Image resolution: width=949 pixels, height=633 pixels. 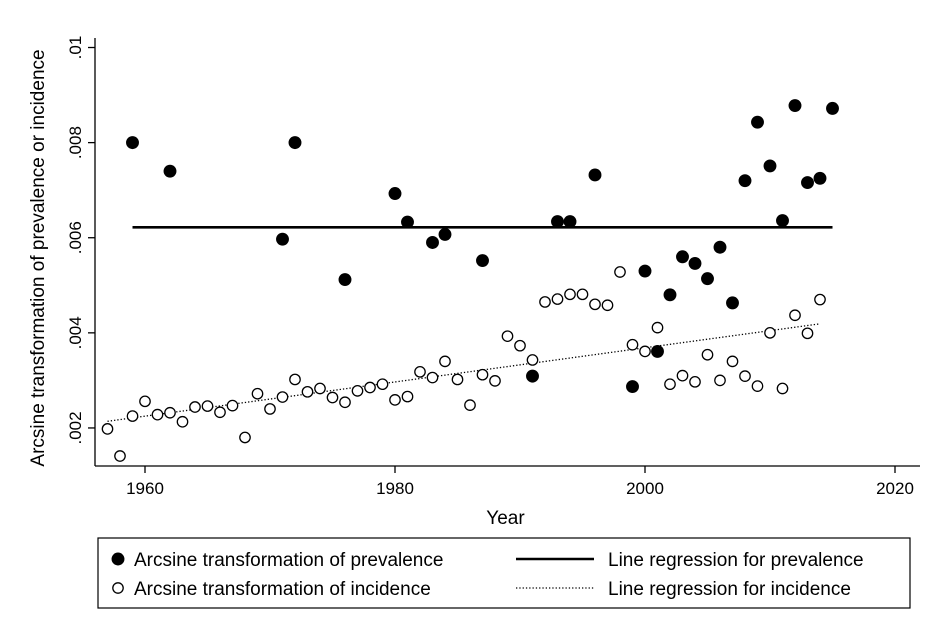 What do you see at coordinates (729, 589) in the screenshot?
I see `legend-incidence-line-label: Line regression for incidence` at bounding box center [729, 589].